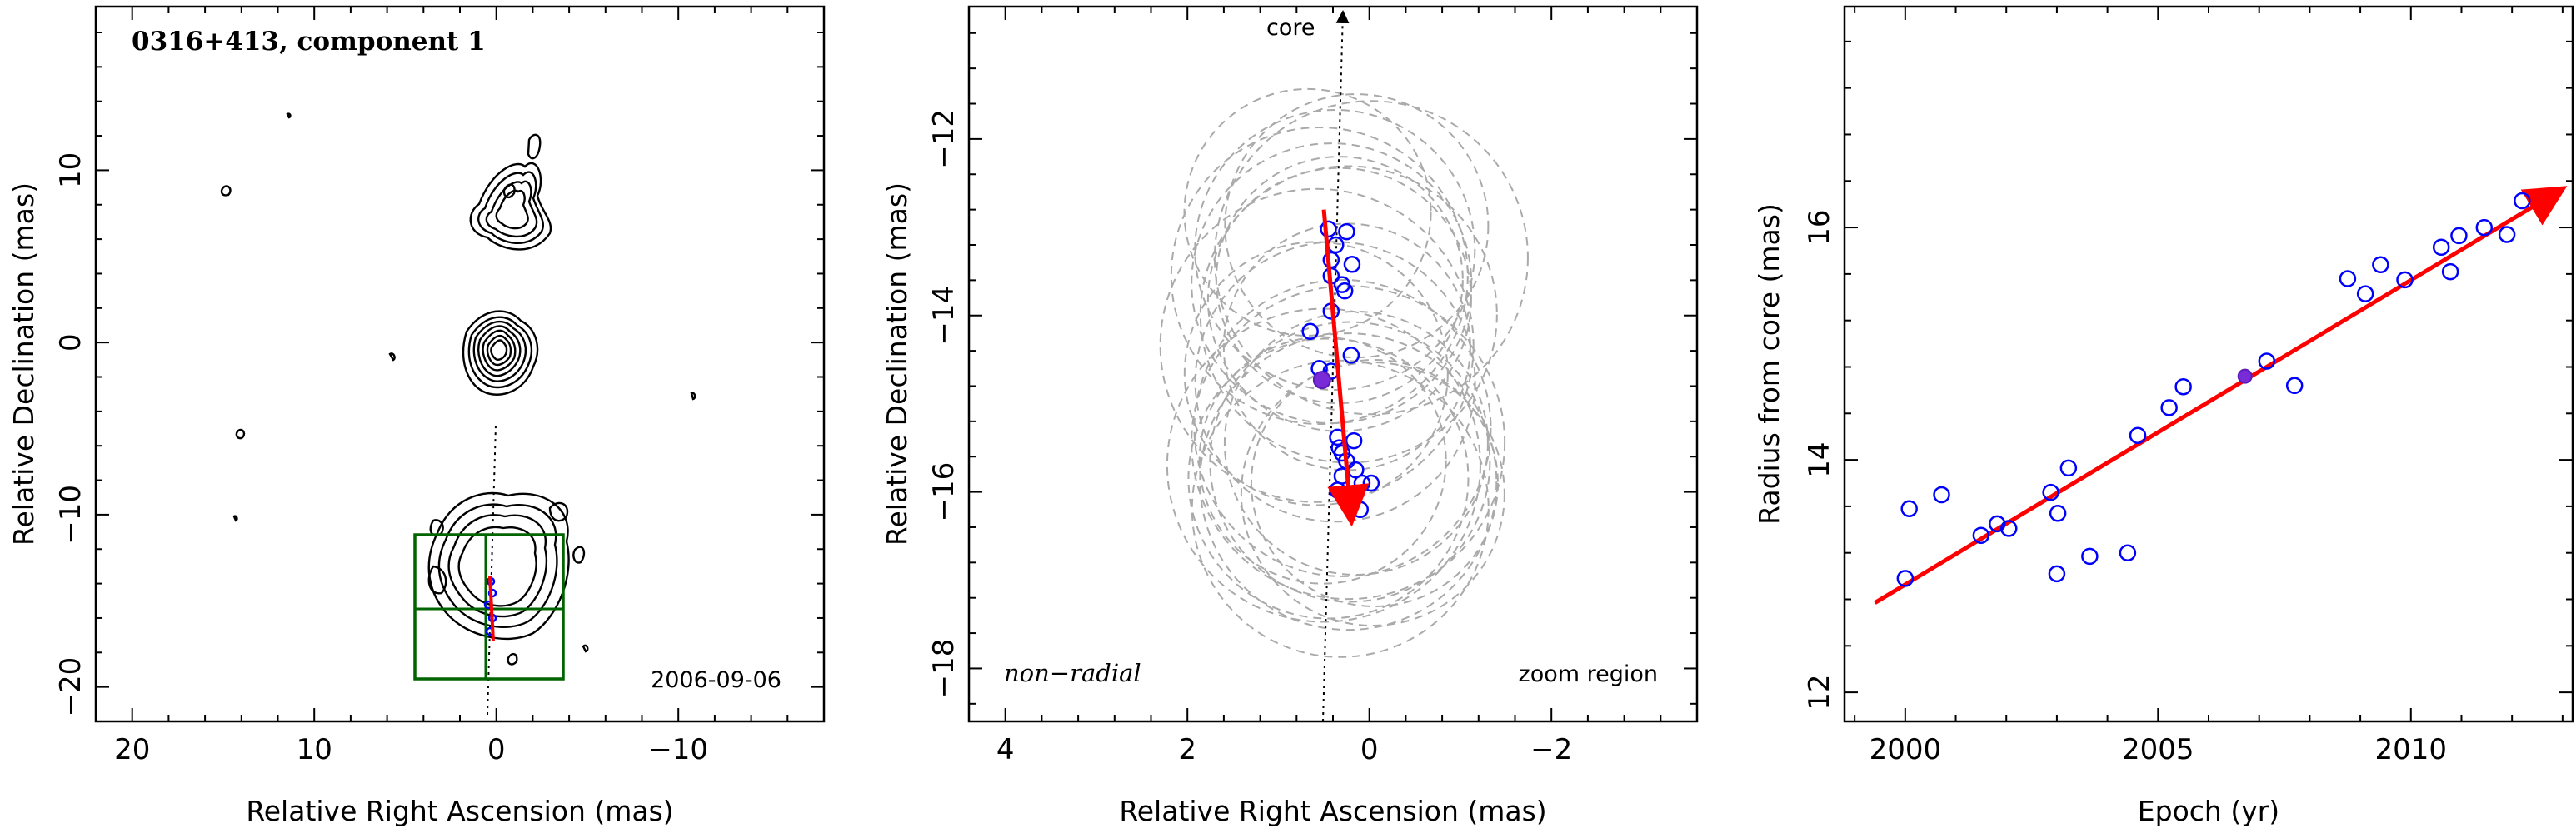  What do you see at coordinates (1005, 749) in the screenshot?
I see `x-tick-label: 4` at bounding box center [1005, 749].